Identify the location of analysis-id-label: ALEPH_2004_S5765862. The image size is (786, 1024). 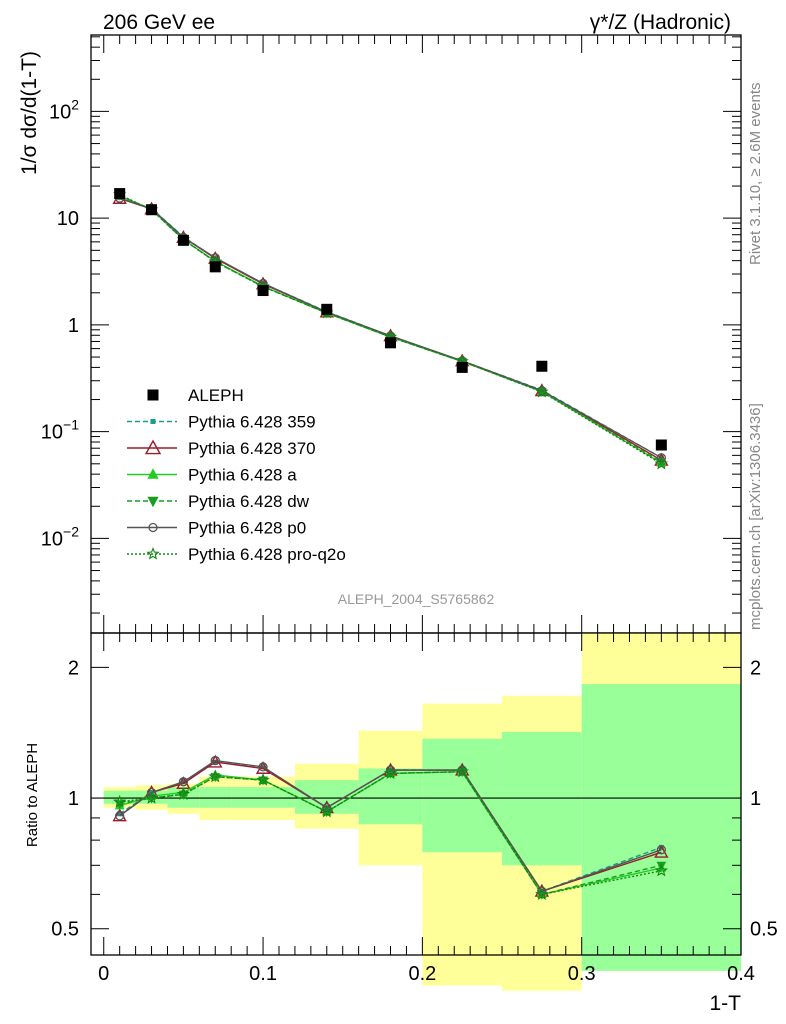
(416, 599).